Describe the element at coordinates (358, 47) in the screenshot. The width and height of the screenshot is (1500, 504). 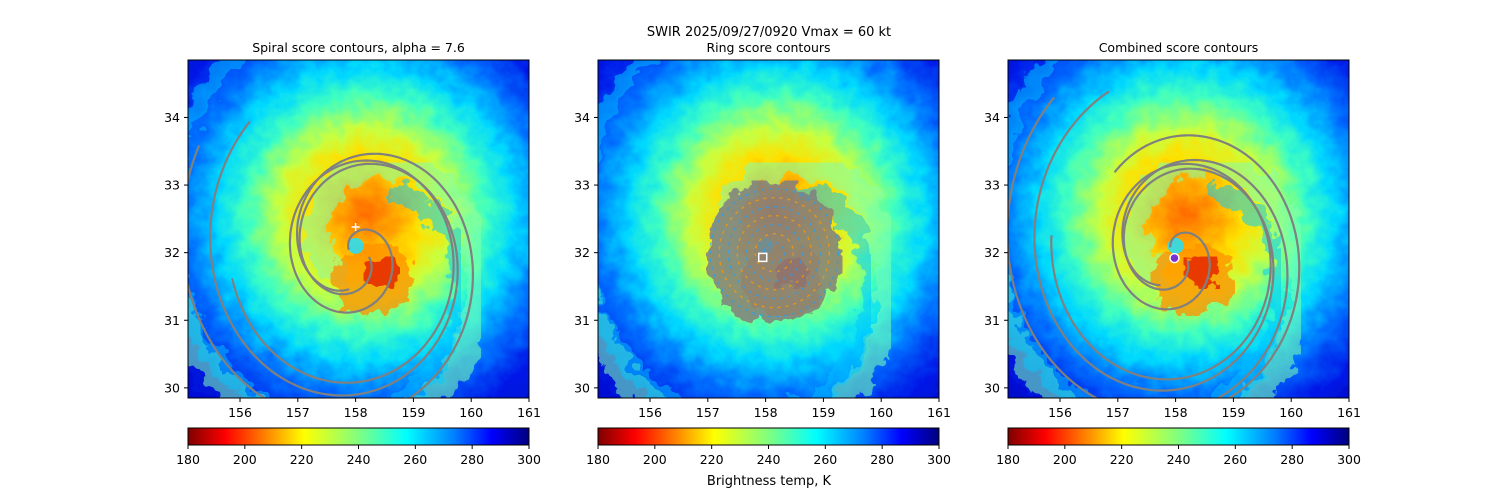
I see `panel-title: Spiral score contours, alpha = 7.6` at that location.